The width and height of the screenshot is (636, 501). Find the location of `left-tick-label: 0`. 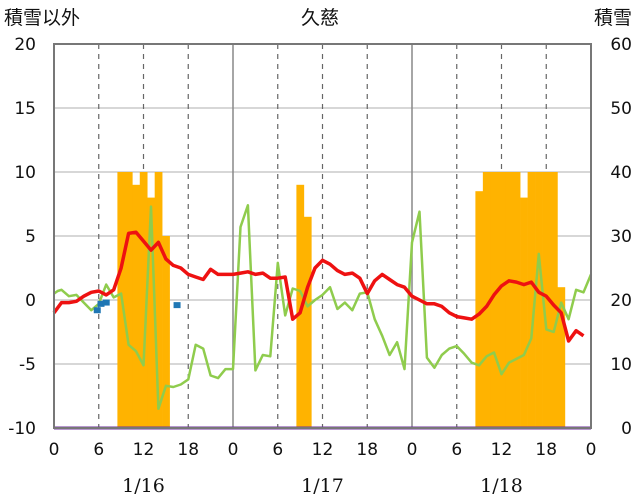

left-tick-label: 0 is located at coordinates (30, 301).